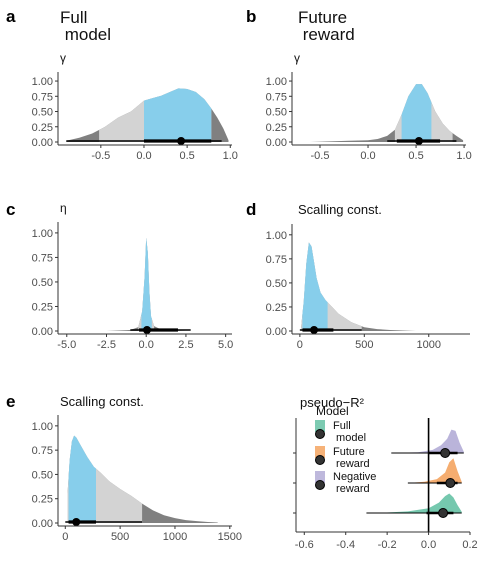 Image resolution: width=480 pixels, height=576 pixels. Describe the element at coordinates (10, 209) in the screenshot. I see `panel-letter: c` at that location.